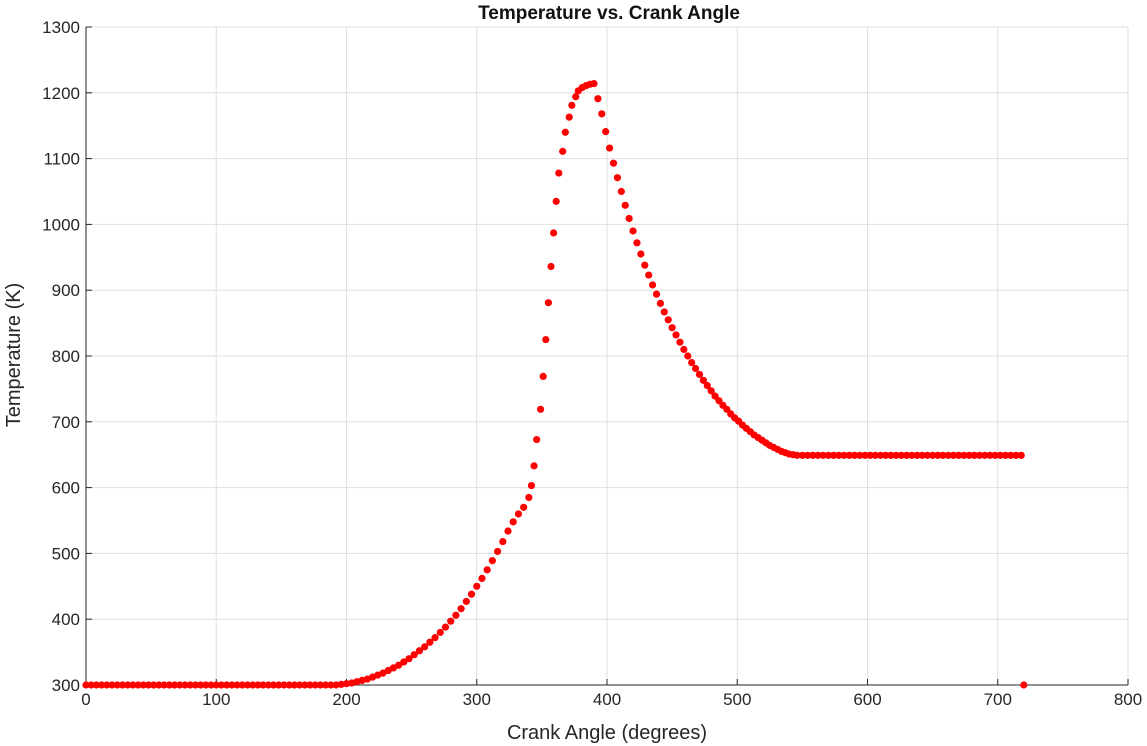 This screenshot has height=746, width=1147. I want to click on x-tick-label: 100, so click(216, 699).